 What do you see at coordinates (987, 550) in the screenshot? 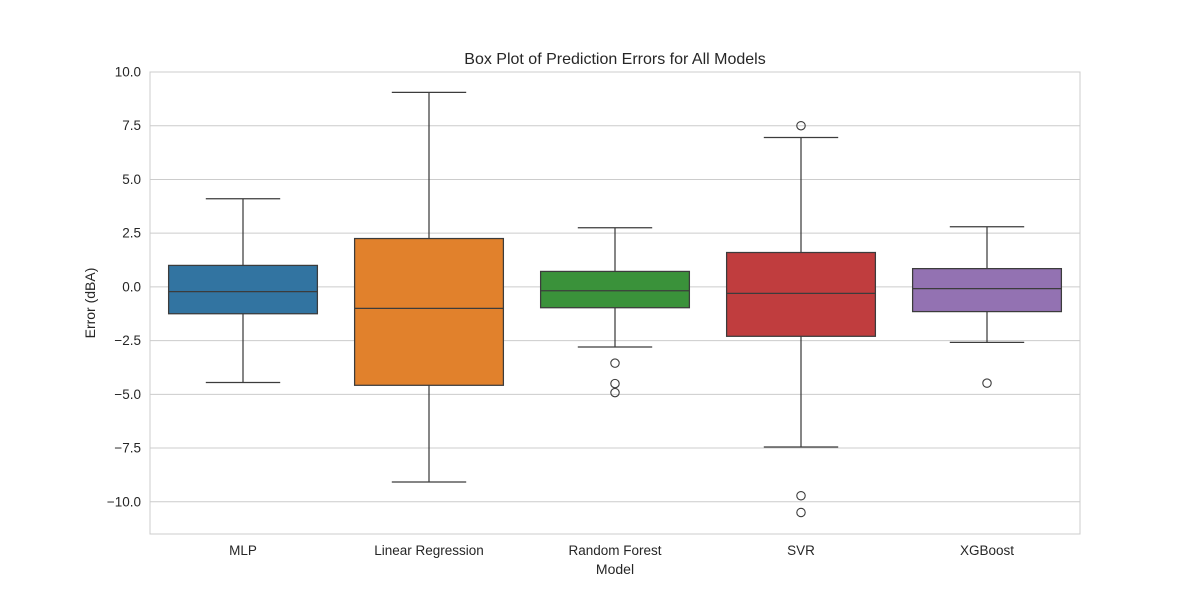
I see `x-tick-label: XGBoost` at bounding box center [987, 550].